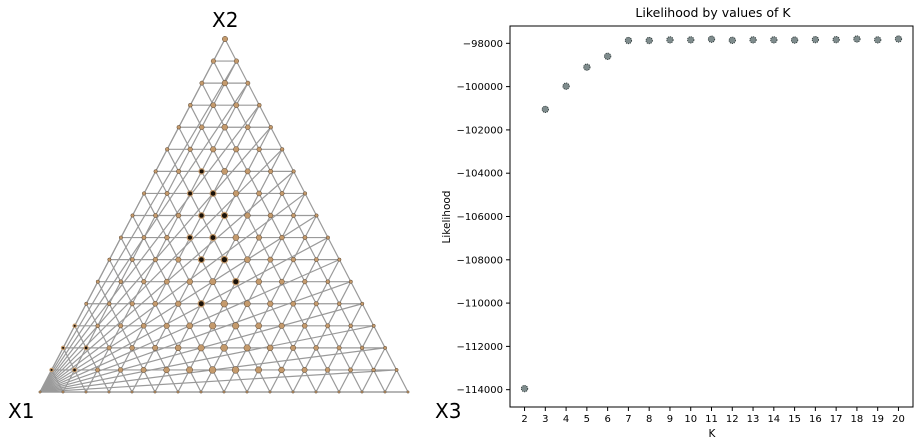 The width and height of the screenshot is (921, 447). What do you see at coordinates (773, 419) in the screenshot?
I see `x-tick-label: 14` at bounding box center [773, 419].